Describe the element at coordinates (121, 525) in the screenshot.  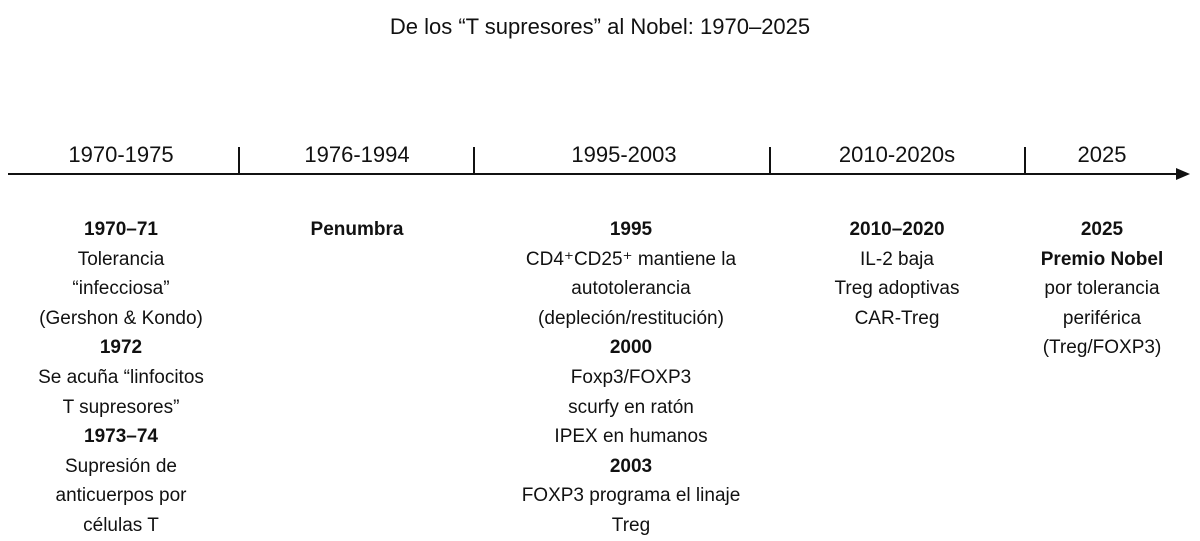
I see `event-text: células T` at that location.